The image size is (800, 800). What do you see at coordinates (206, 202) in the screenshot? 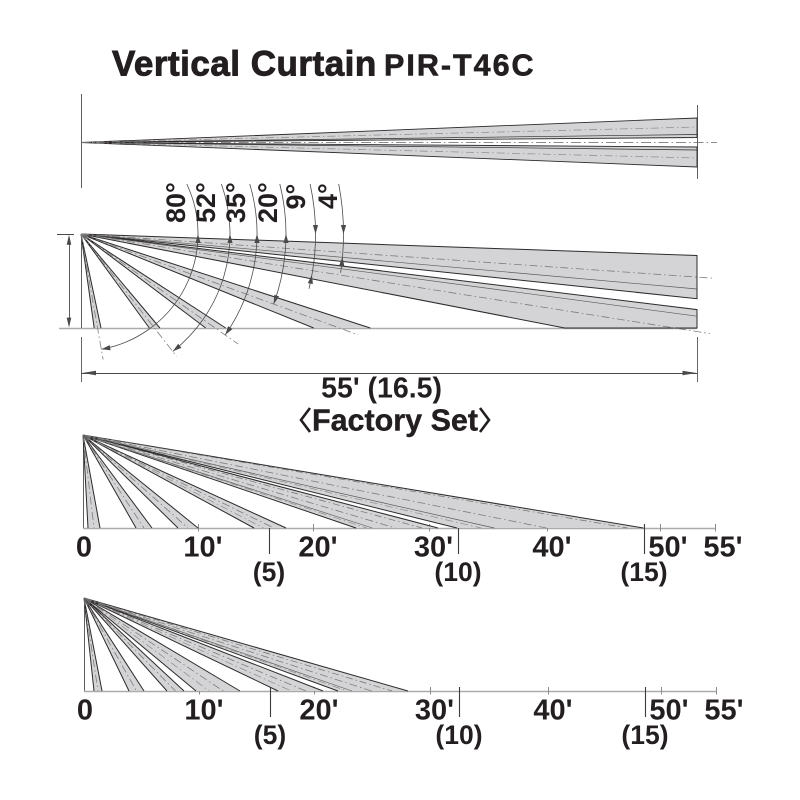
I see `svg-text: 52°` at bounding box center [206, 202].